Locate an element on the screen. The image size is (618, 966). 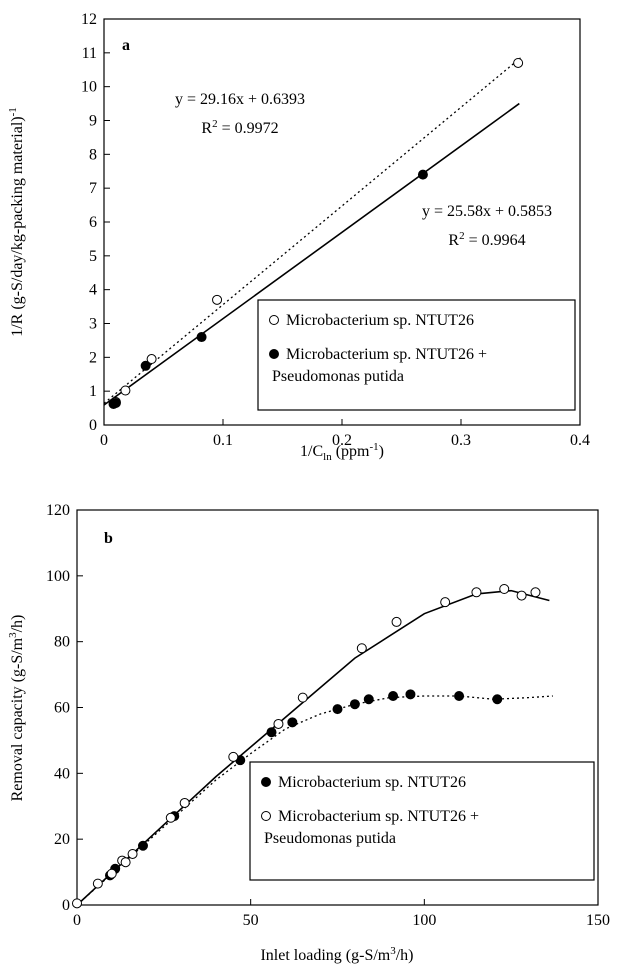
panel-label: a is located at coordinates (126, 45).